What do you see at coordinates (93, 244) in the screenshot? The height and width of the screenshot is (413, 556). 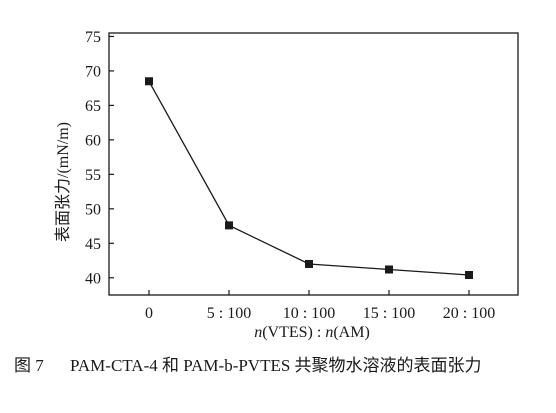 I see `y-tick-label: 45` at bounding box center [93, 244].